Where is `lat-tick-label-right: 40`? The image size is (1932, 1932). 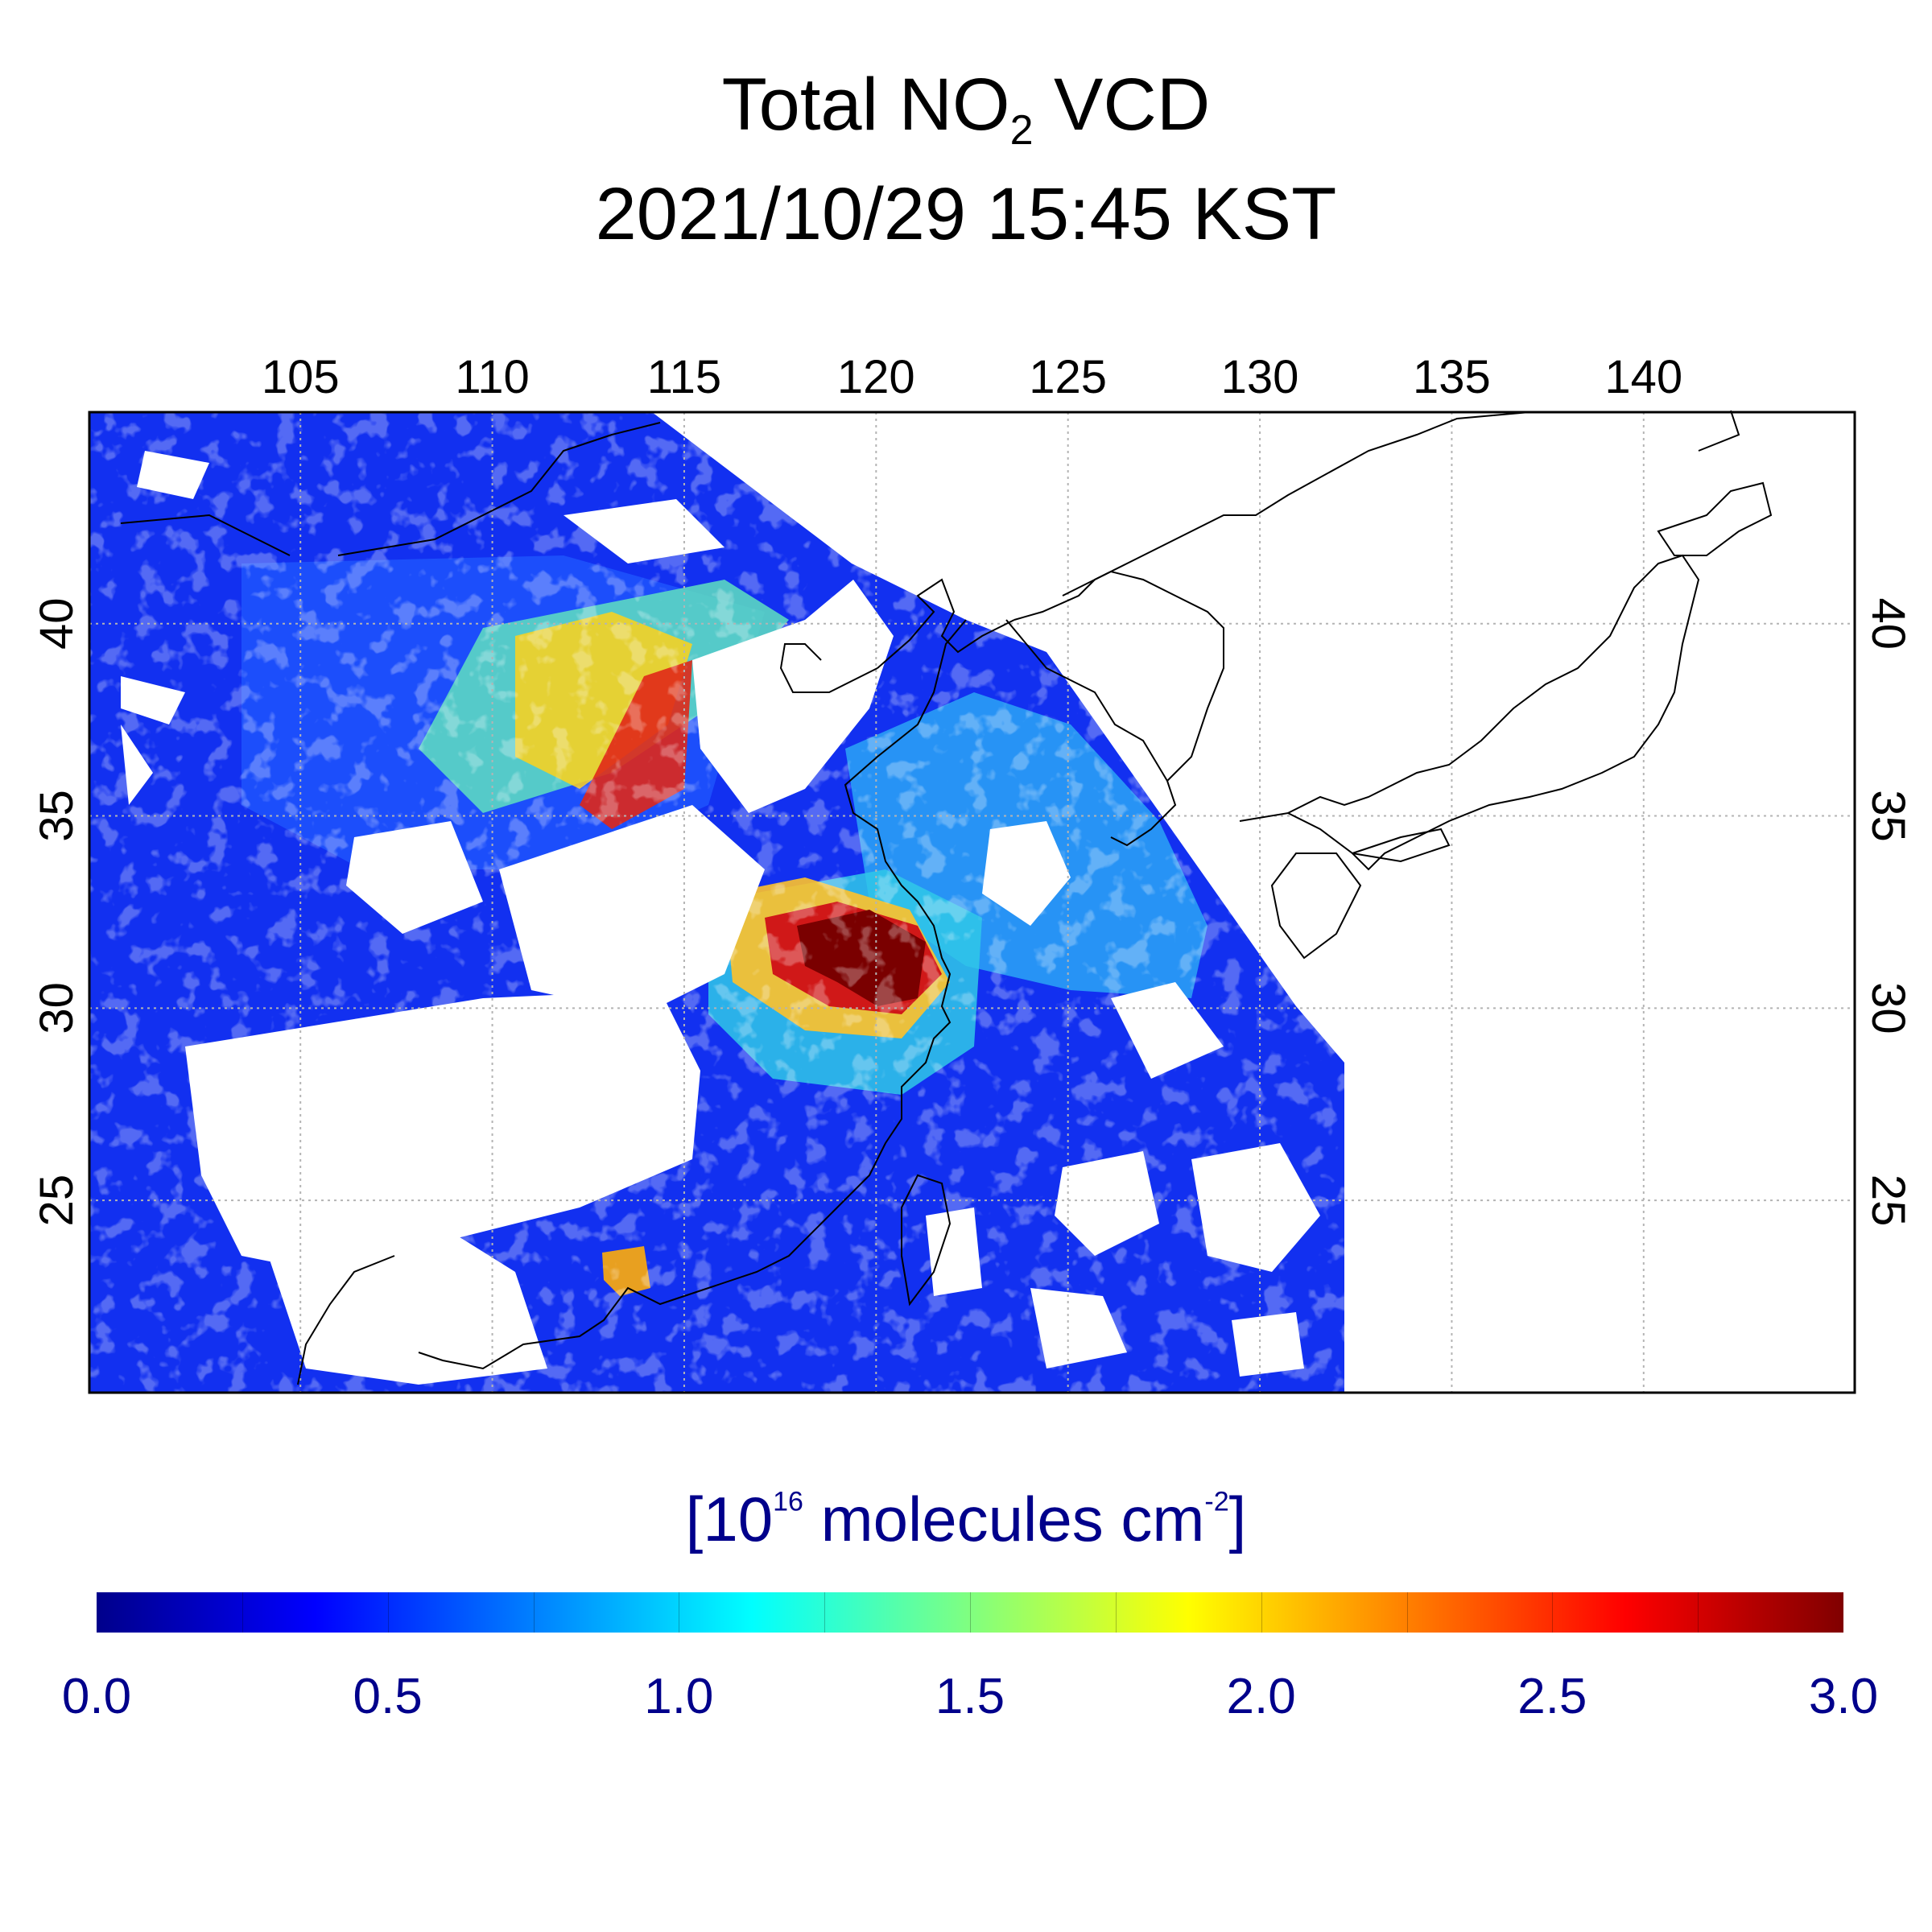
lat-tick-label-right: 40 is located at coordinates (1888, 623).